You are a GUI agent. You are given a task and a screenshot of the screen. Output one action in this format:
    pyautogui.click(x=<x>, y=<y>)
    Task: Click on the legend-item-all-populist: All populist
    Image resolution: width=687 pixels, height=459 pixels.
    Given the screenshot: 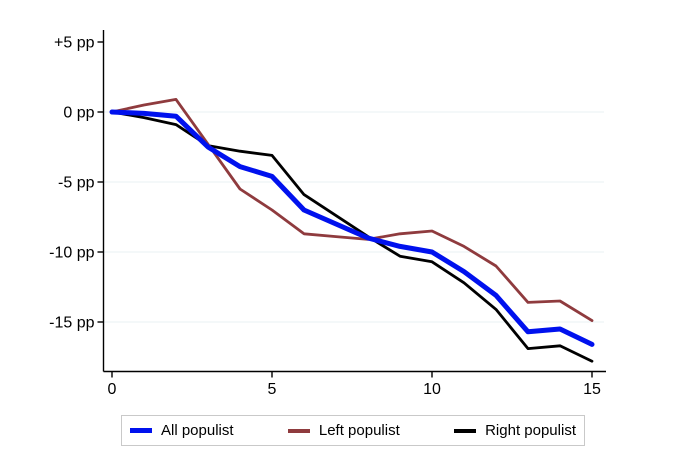 What is the action you would take?
    pyautogui.click(x=182, y=430)
    